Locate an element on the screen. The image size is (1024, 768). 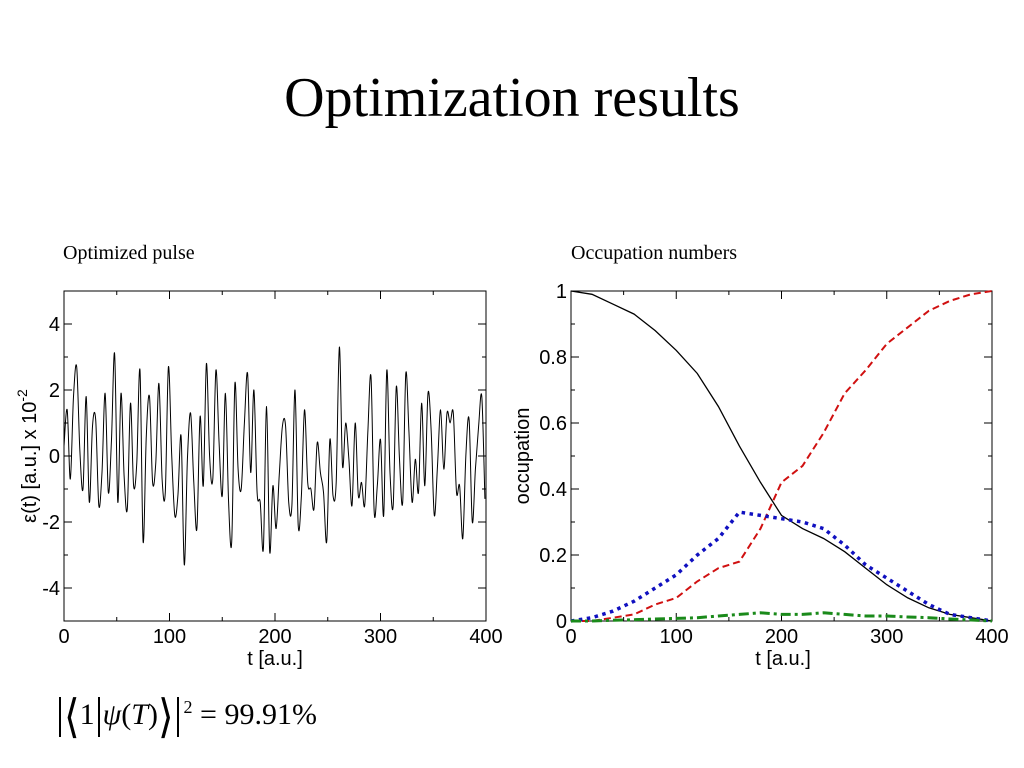
angle-bracket-right: ⟩ is located at coordinates (165, 716).